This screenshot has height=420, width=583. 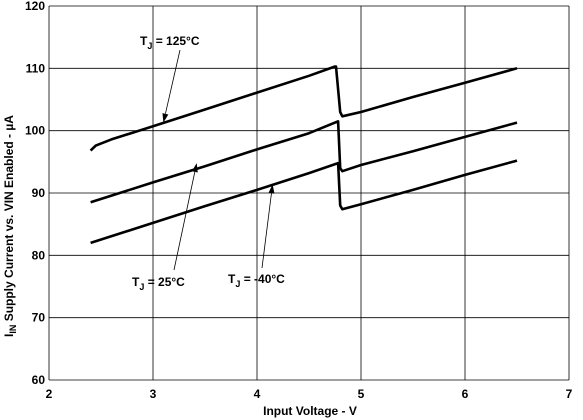 What do you see at coordinates (39, 380) in the screenshot?
I see `y-tick-label-60: 60` at bounding box center [39, 380].